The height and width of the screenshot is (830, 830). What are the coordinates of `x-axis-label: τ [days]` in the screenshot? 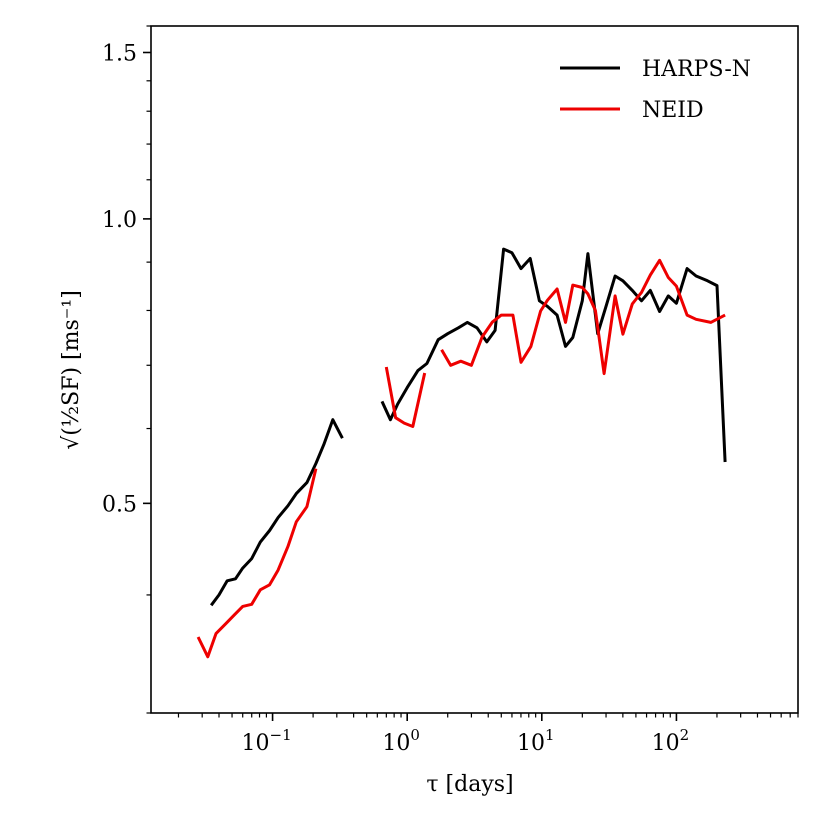 It's located at (469, 784).